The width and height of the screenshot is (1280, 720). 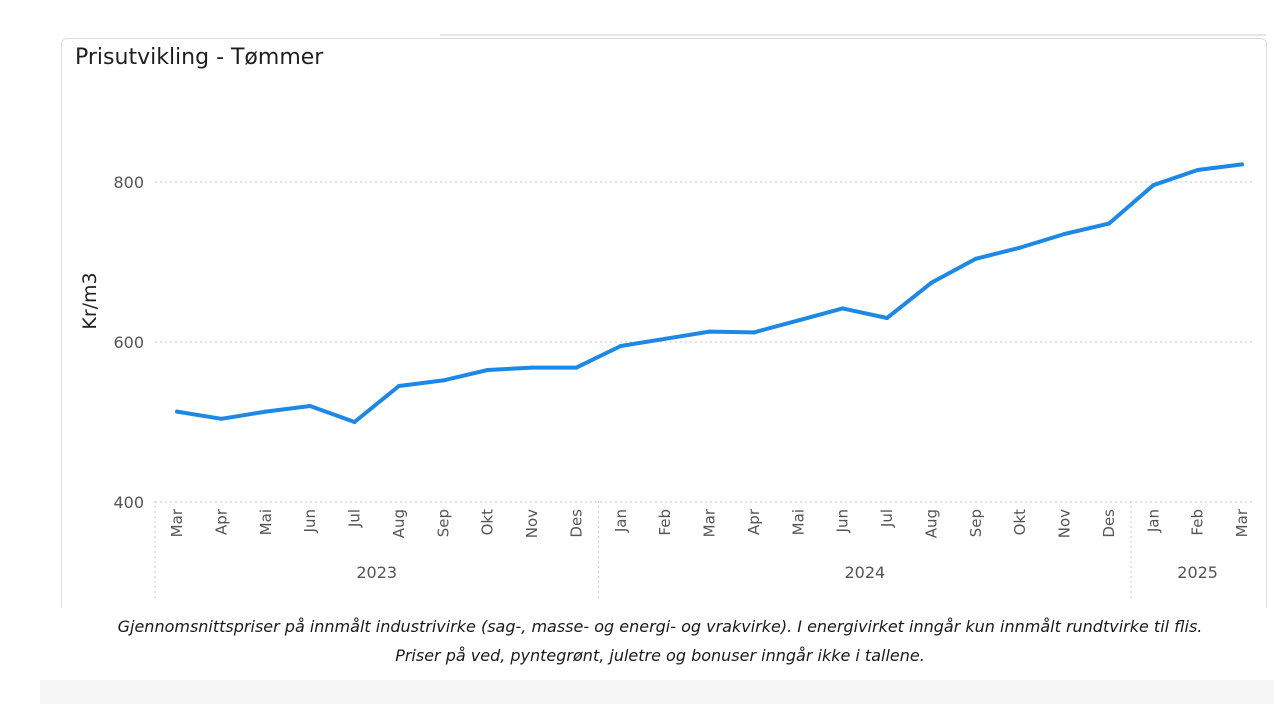 I want to click on y-axis-ticks: 400 600 800, so click(x=128, y=342).